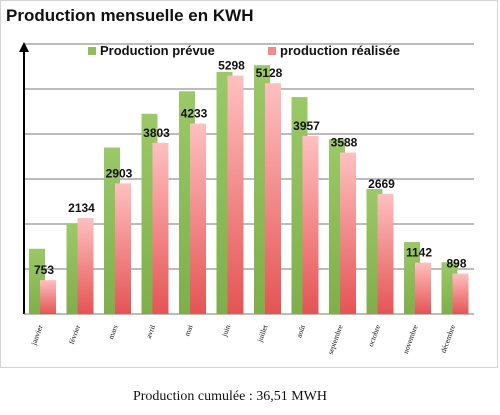  I want to click on x-tick-label-décembre: décembre, so click(448, 338).